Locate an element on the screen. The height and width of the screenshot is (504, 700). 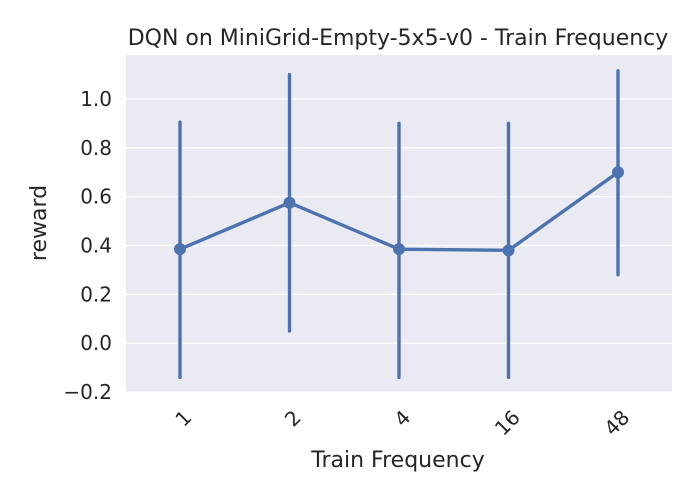
y-tick-labels: −0.2 0.0 0.2 0.4 0.6 0.8 1.0 is located at coordinates (87, 245).